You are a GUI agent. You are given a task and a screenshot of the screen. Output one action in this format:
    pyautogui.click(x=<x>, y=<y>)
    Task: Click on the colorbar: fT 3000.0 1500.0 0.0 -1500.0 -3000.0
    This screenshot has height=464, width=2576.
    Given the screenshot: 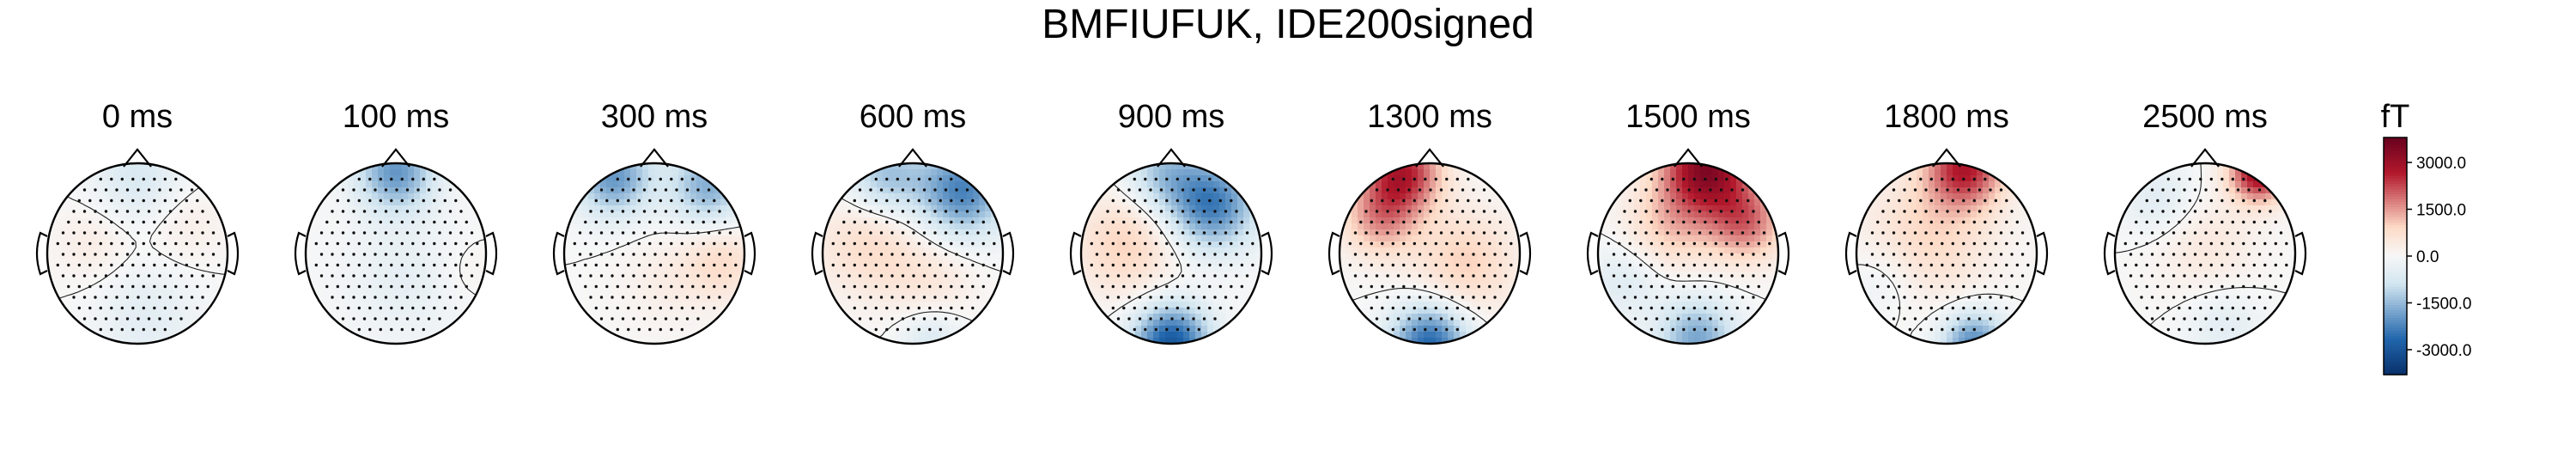 What is the action you would take?
    pyautogui.click(x=2426, y=237)
    